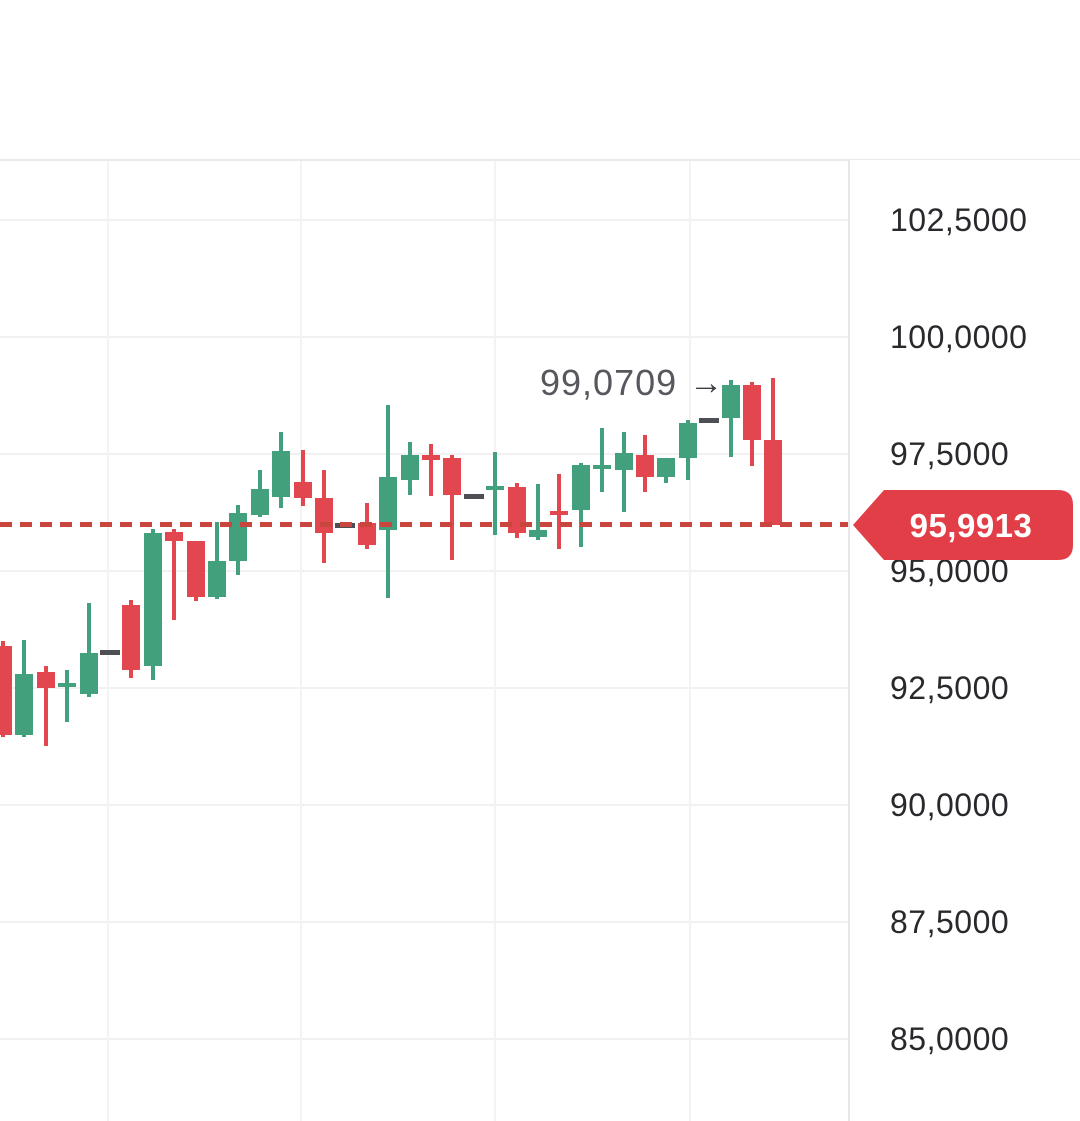  Describe the element at coordinates (950, 1039) in the screenshot. I see `axis-tick-label: 85,0000` at that location.